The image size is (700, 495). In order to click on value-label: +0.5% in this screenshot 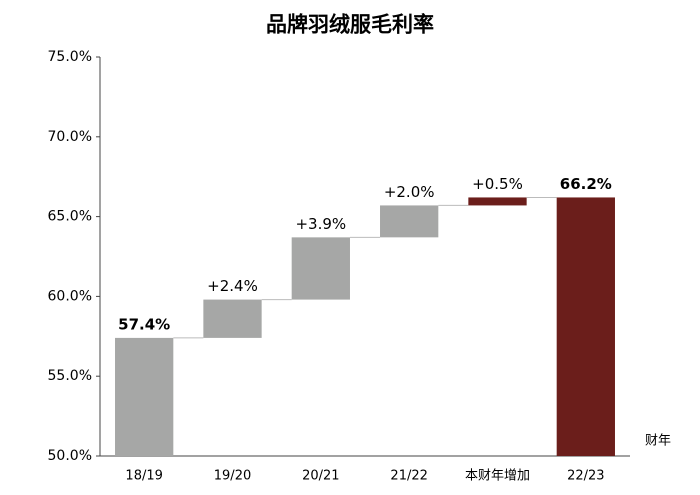, I will do `click(497, 184)`.